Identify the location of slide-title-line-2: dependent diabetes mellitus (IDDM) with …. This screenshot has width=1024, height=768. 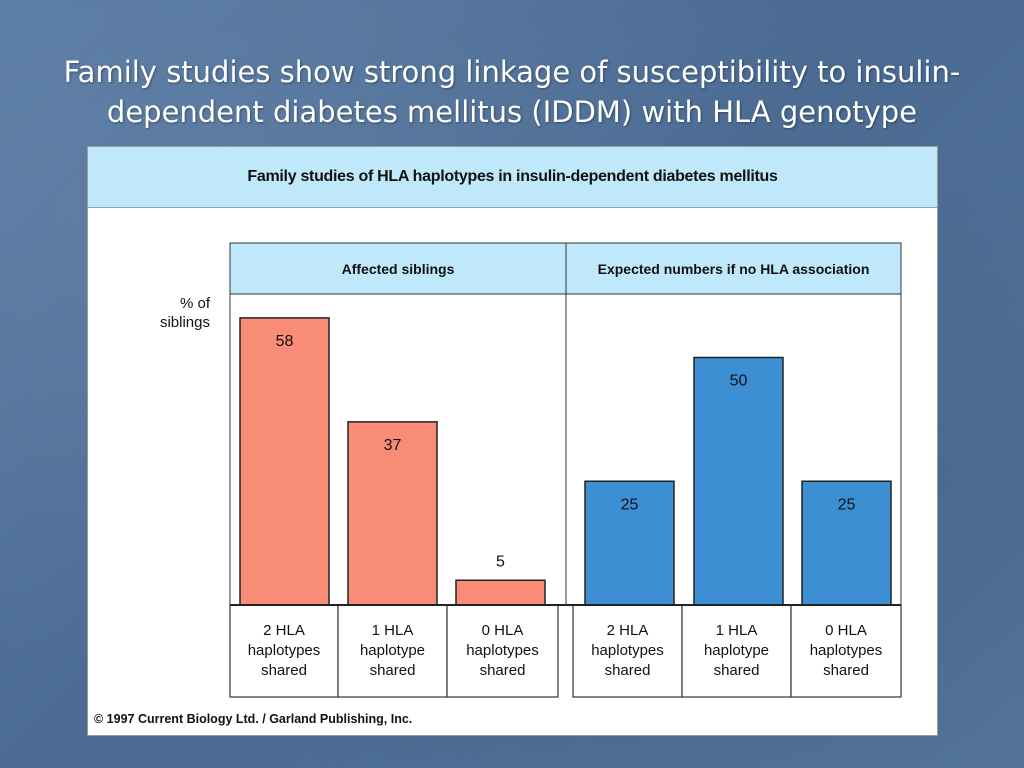
(512, 112).